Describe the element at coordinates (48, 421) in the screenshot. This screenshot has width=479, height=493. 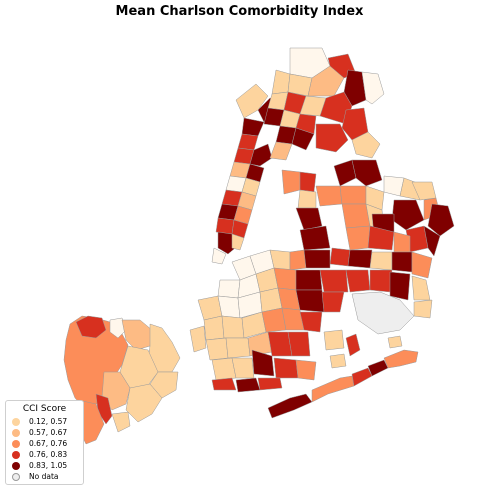
I see `legend-label: 0.12, 0.57` at that location.